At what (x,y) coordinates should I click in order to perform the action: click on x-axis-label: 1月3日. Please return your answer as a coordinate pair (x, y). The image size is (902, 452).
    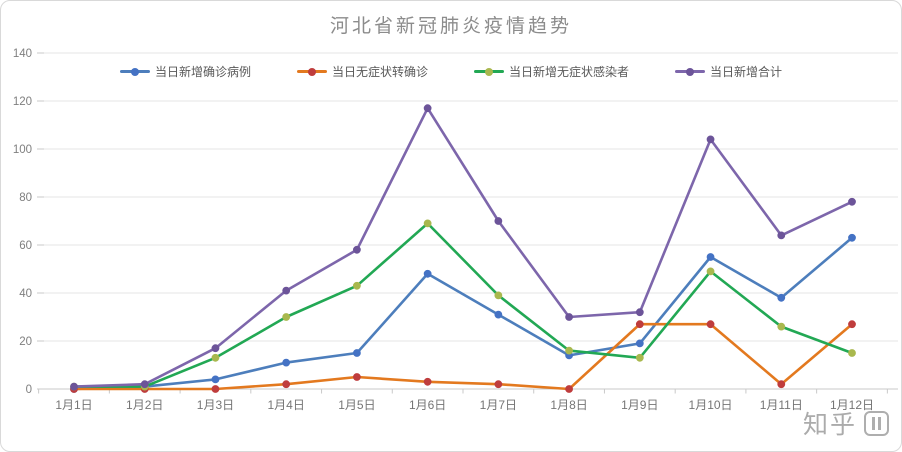
    Looking at the image, I should click on (215, 405).